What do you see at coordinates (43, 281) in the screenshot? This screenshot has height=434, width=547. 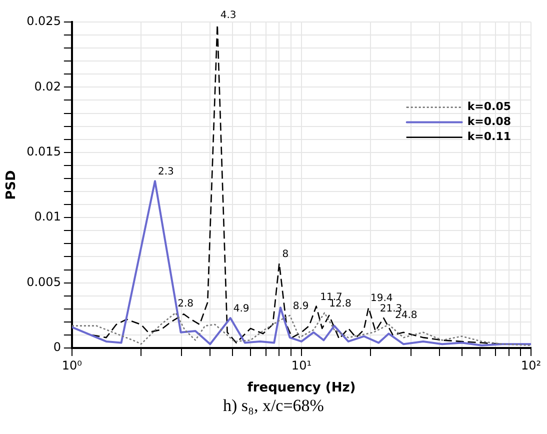 I see `y-tick-label: 0.005` at bounding box center [43, 281].